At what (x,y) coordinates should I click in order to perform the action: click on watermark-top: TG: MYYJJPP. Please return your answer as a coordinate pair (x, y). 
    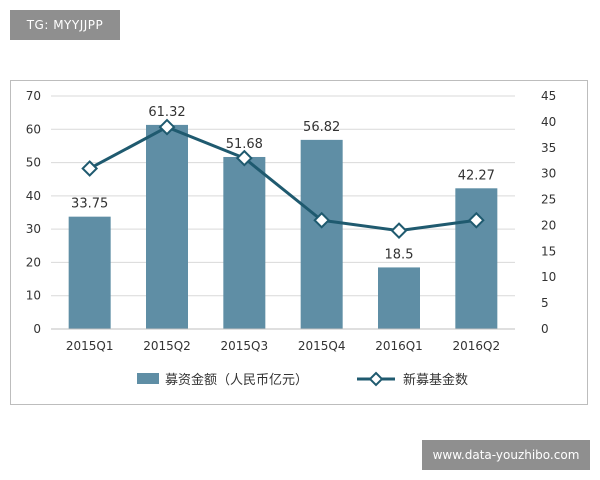
    Looking at the image, I should click on (65, 25).